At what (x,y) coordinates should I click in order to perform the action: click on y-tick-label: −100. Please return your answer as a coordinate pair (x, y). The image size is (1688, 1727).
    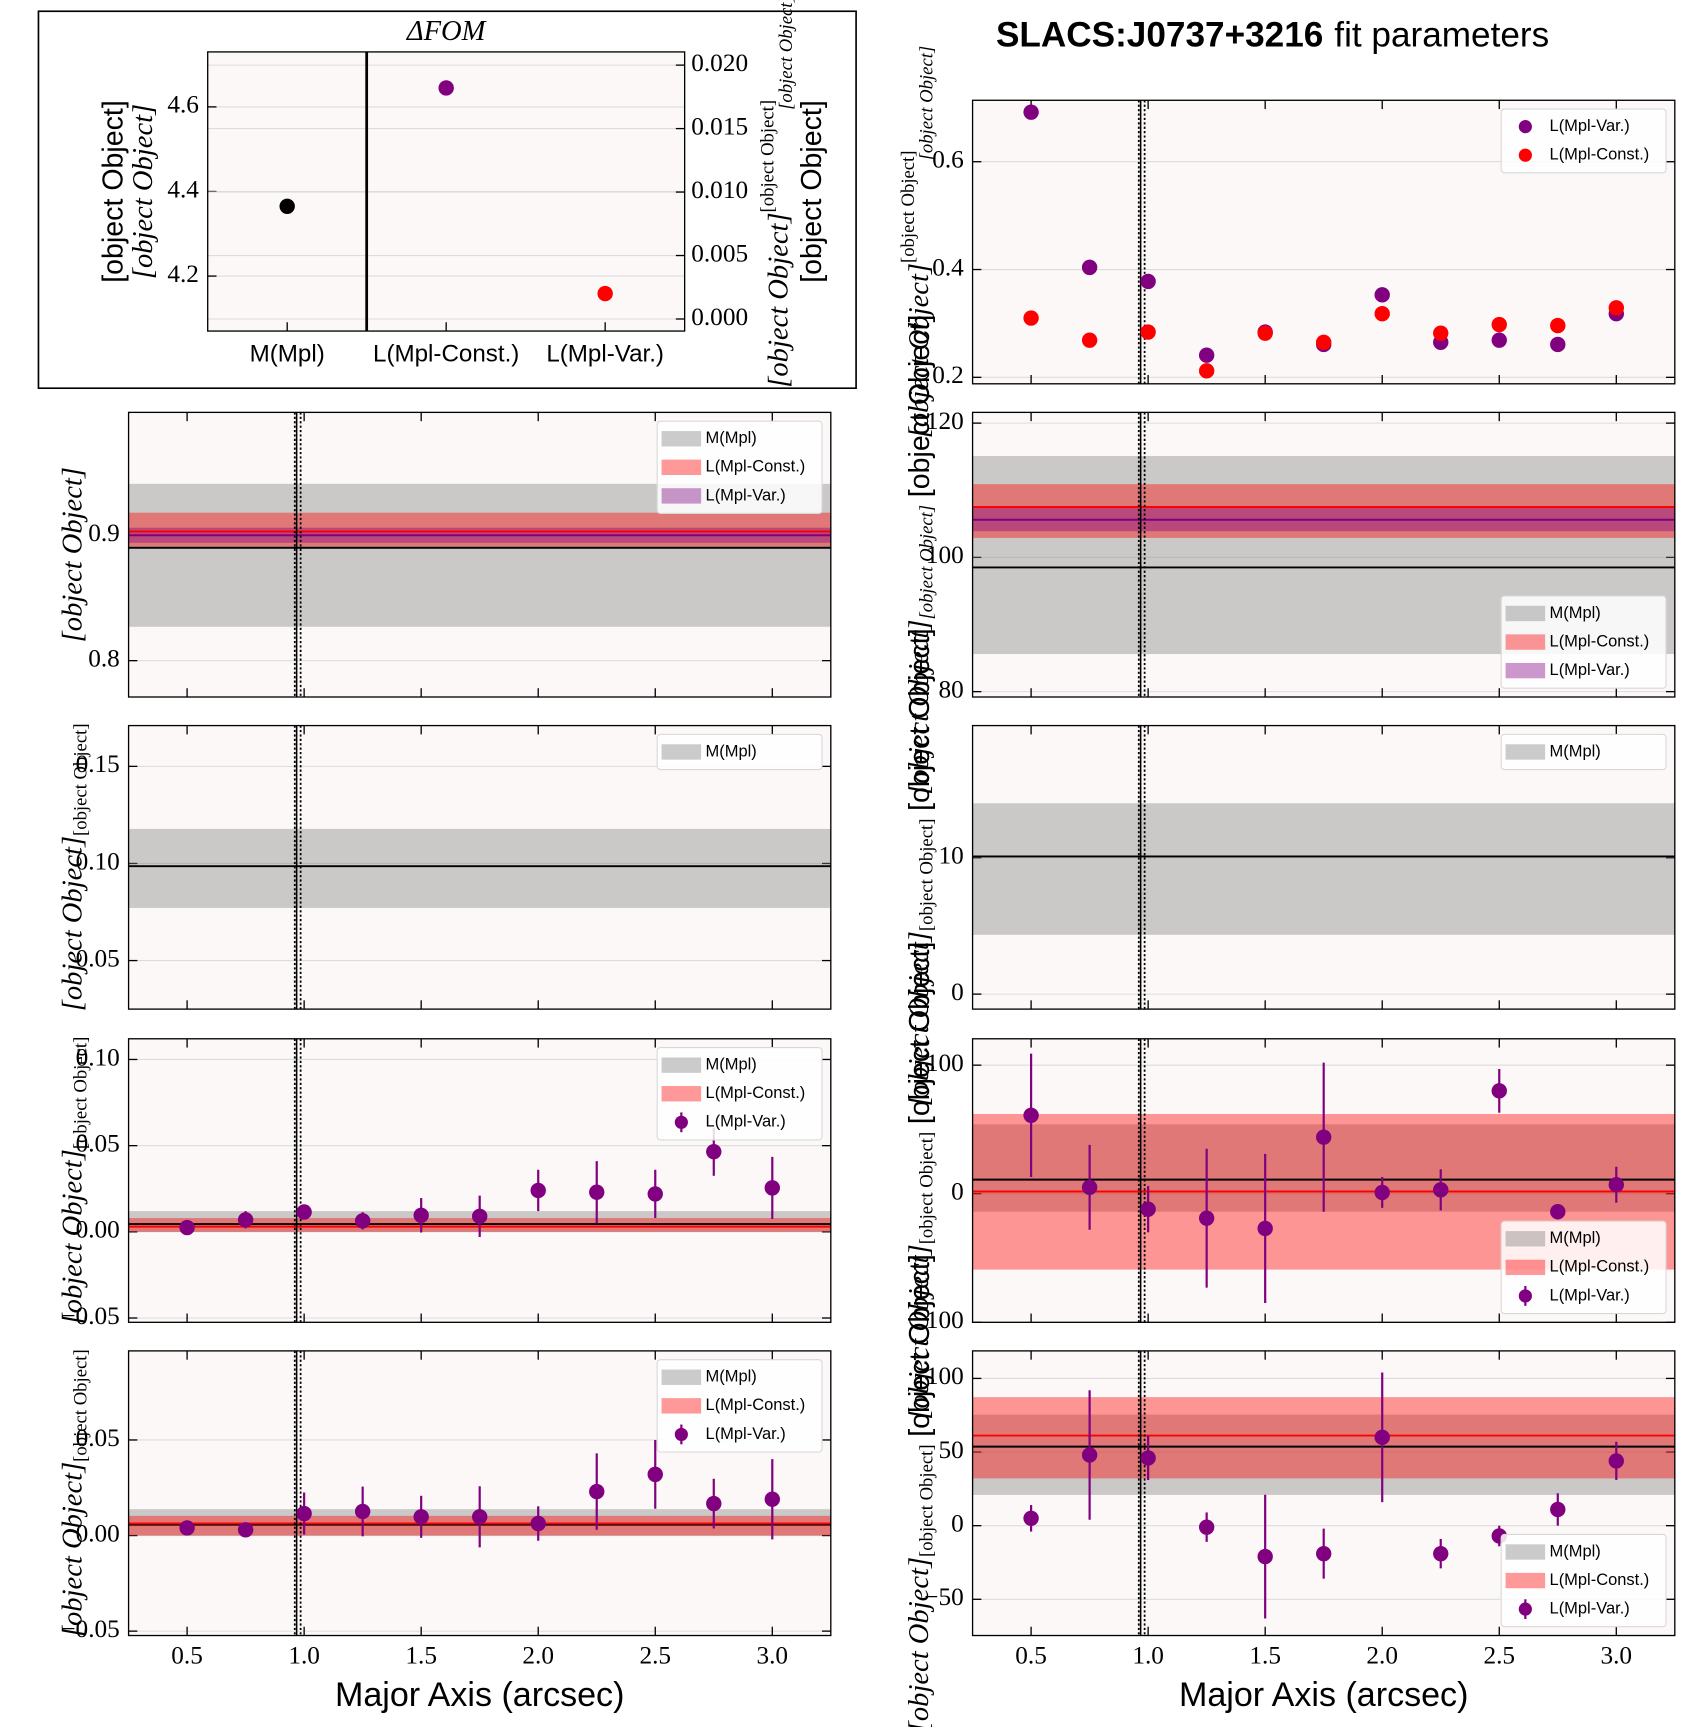
    Looking at the image, I should click on (938, 1320).